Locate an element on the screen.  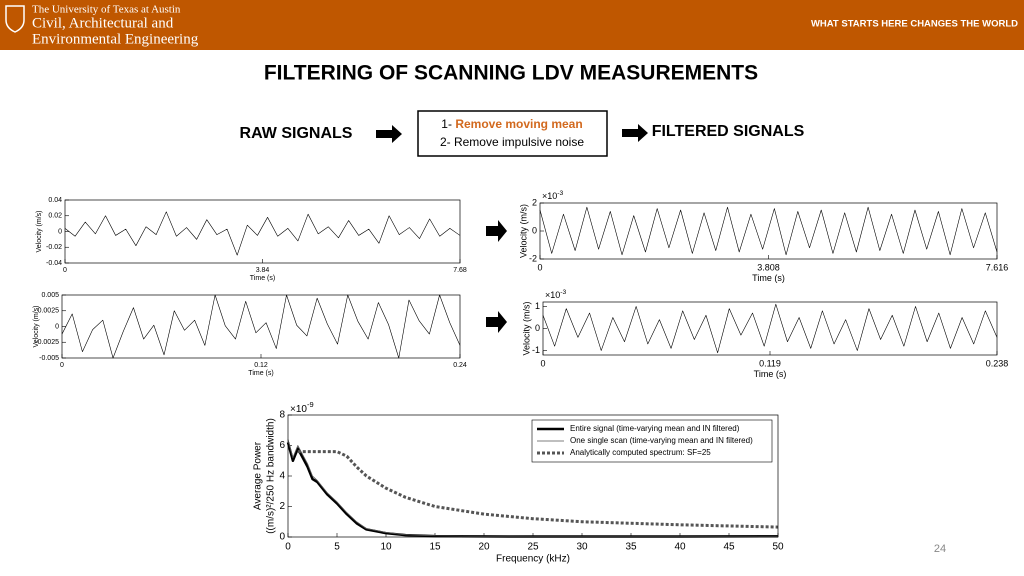
step-number: 1- is located at coordinates (446, 124).